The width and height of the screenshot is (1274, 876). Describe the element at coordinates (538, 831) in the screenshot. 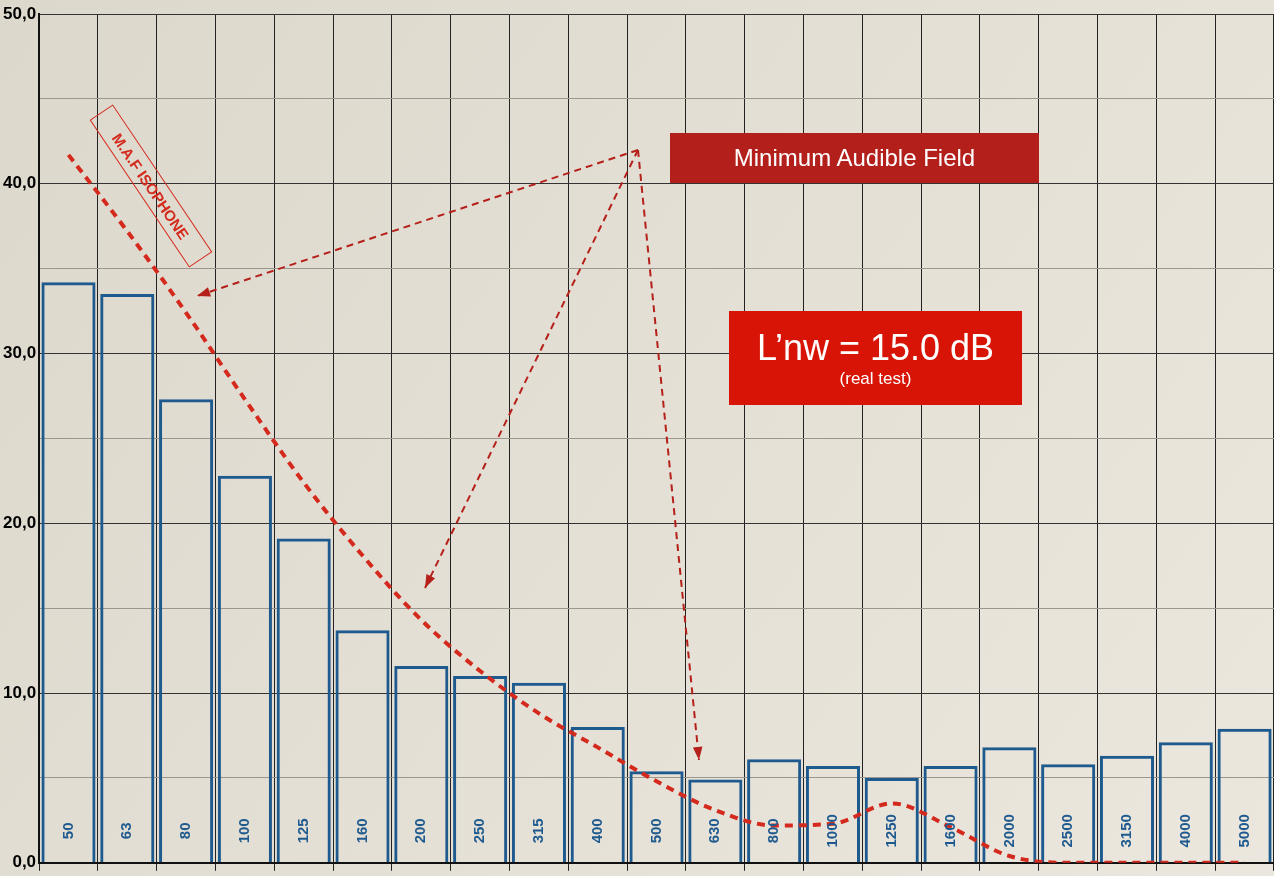

I see `x-tick-label: 315` at that location.